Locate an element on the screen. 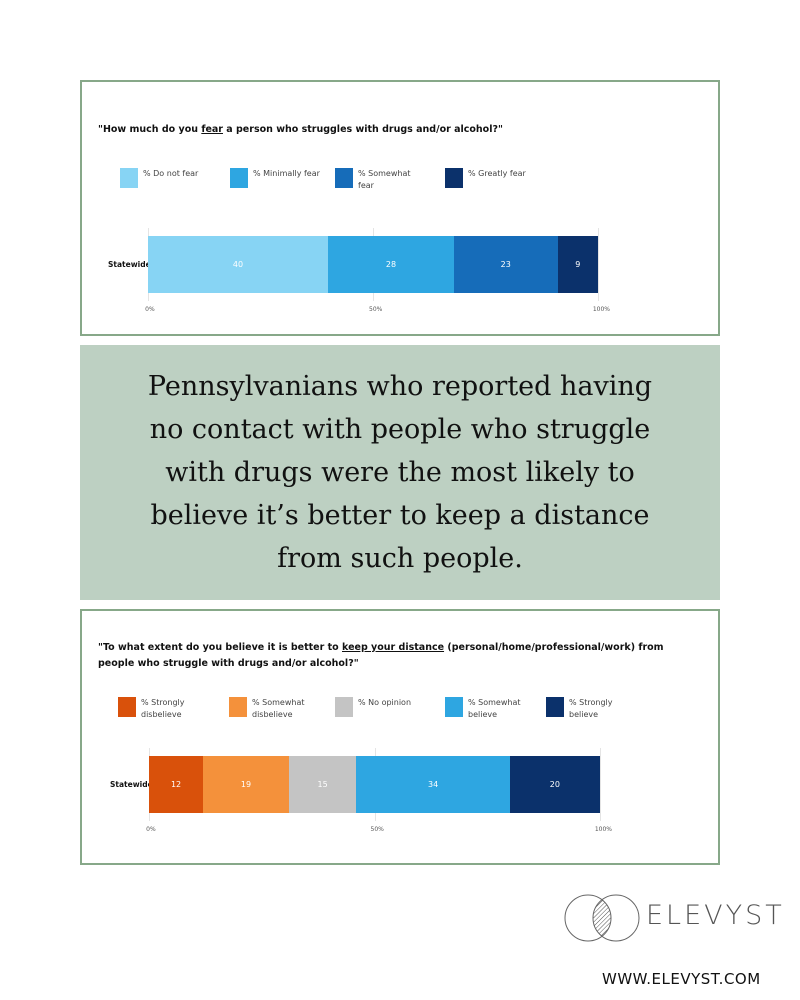 The image size is (800, 1000). chart-title-part: "How much do you is located at coordinates (150, 129).